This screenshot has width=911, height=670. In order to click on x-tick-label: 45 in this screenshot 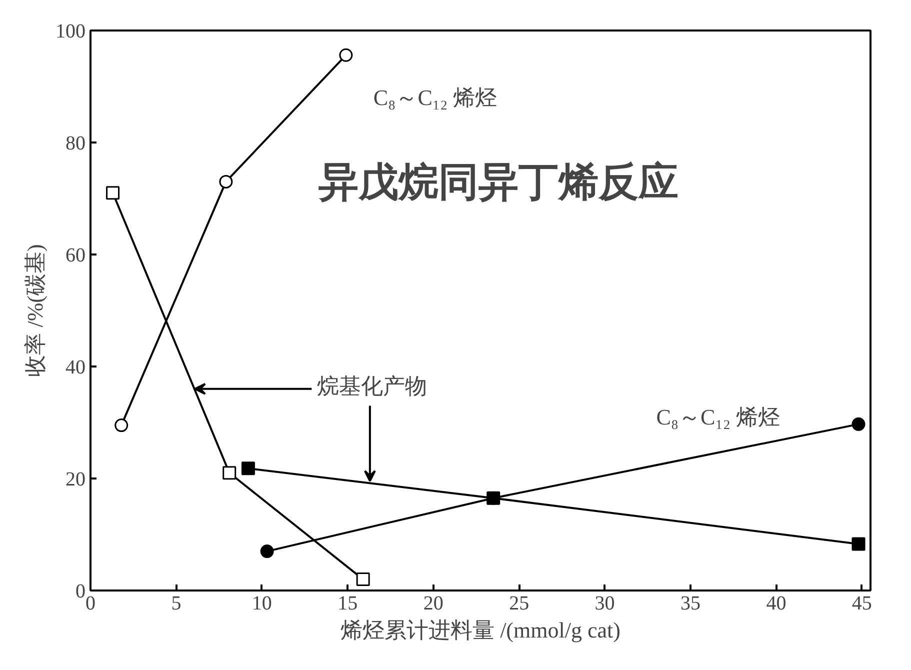, I will do `click(862, 603)`.